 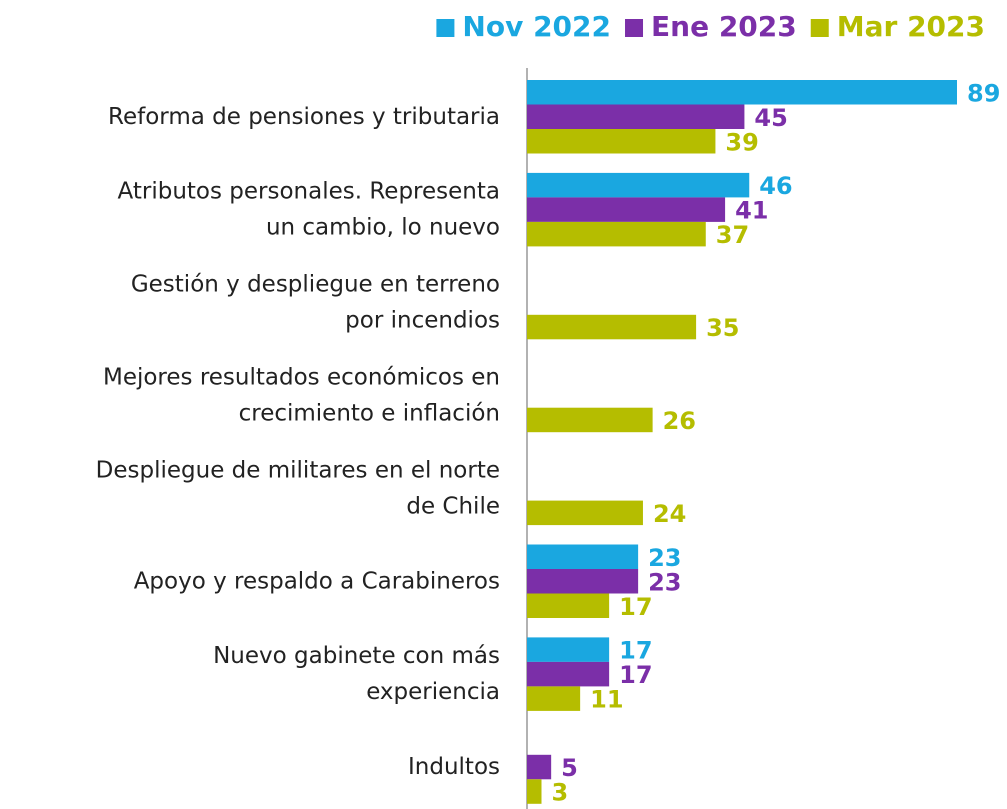 What do you see at coordinates (983, 93) in the screenshot?
I see `value-label: 89` at bounding box center [983, 93].